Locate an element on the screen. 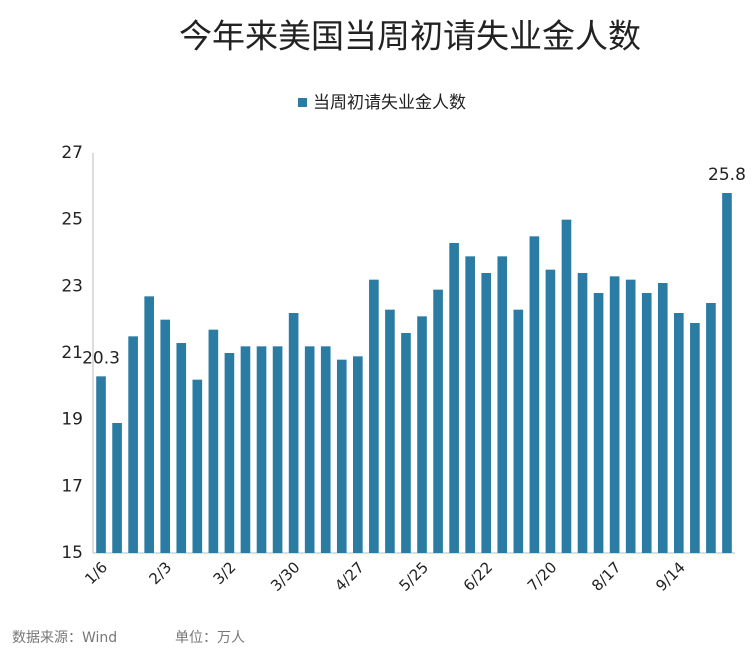 The height and width of the screenshot is (661, 753). y-tick-label: 27 is located at coordinates (72, 153).